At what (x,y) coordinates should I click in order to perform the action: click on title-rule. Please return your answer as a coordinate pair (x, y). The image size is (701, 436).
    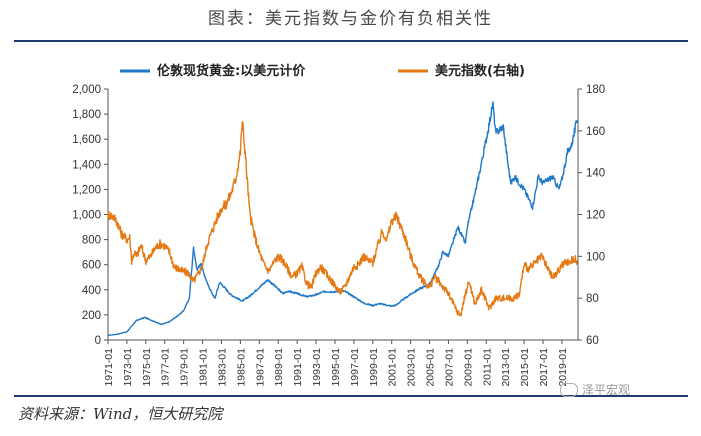
    Looking at the image, I should click on (351, 41).